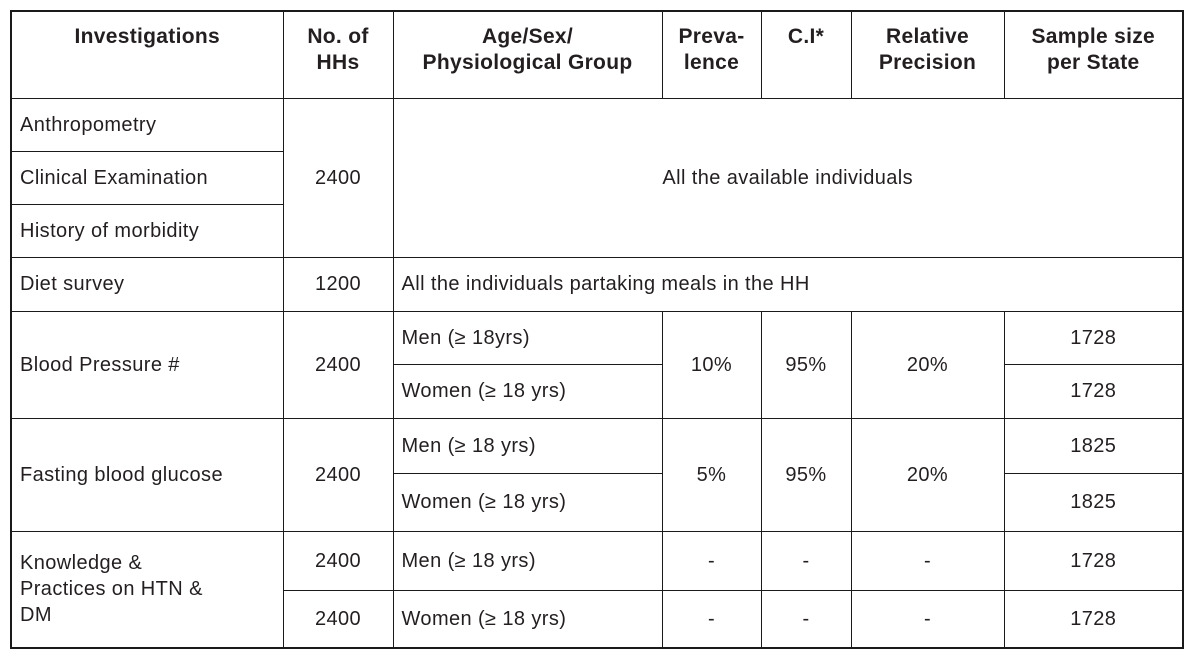 The image size is (1193, 665). I want to click on cell-investigation-clinical-examination: Clinical Examination, so click(147, 177).